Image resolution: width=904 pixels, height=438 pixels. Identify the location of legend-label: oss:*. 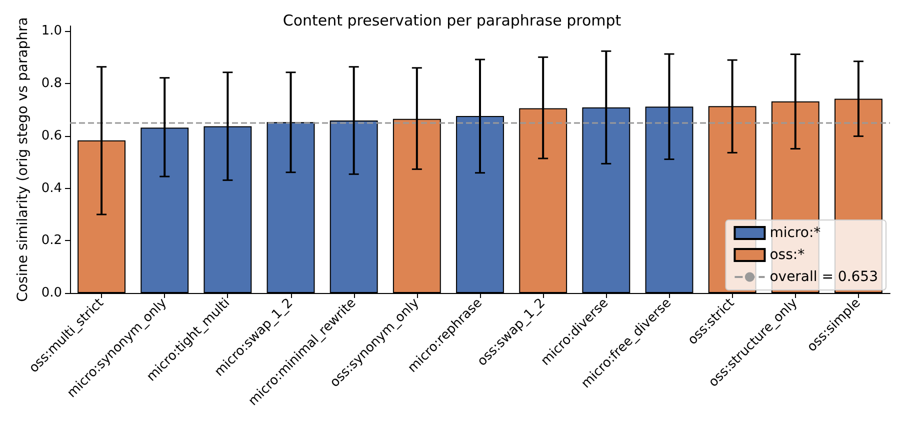
(787, 255).